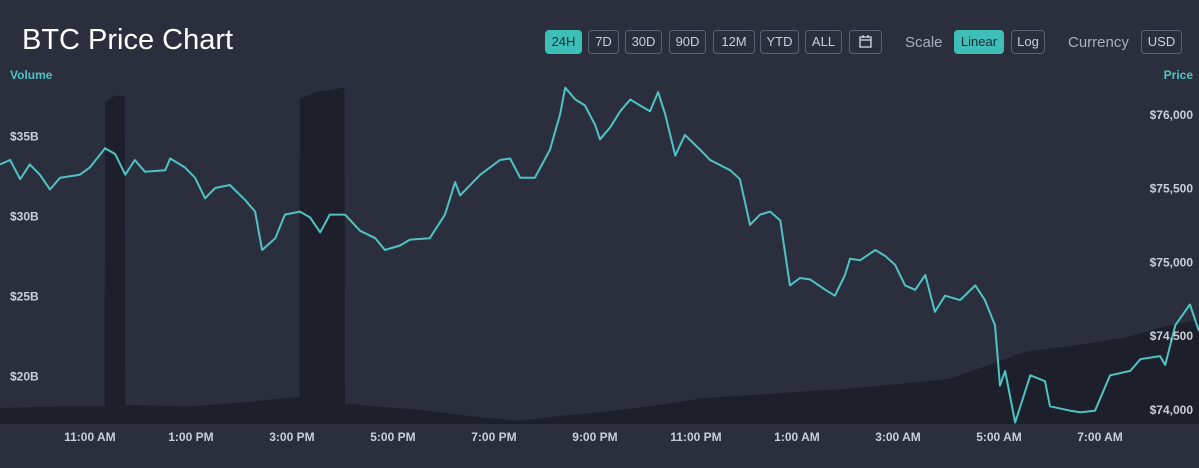  Describe the element at coordinates (493, 437) in the screenshot. I see `x-tick-label: 7:00 PM` at that location.